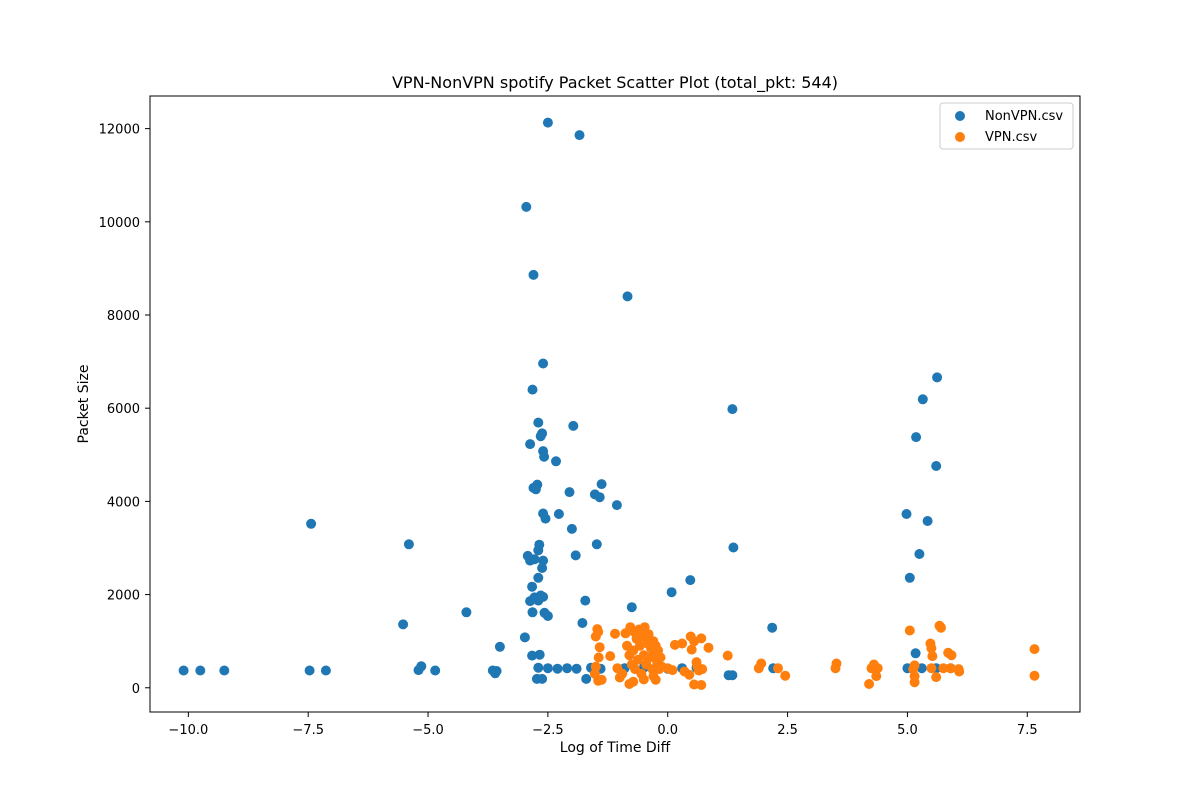 This screenshot has height=800, width=1200. Describe the element at coordinates (123, 596) in the screenshot. I see `y-tick-label: 2000` at that location.